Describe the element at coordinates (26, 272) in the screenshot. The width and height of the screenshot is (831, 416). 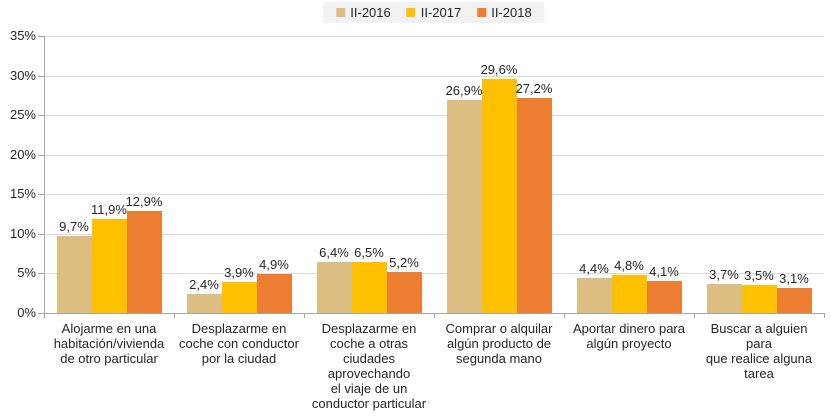
I see `y-axis-label: 5%` at that location.